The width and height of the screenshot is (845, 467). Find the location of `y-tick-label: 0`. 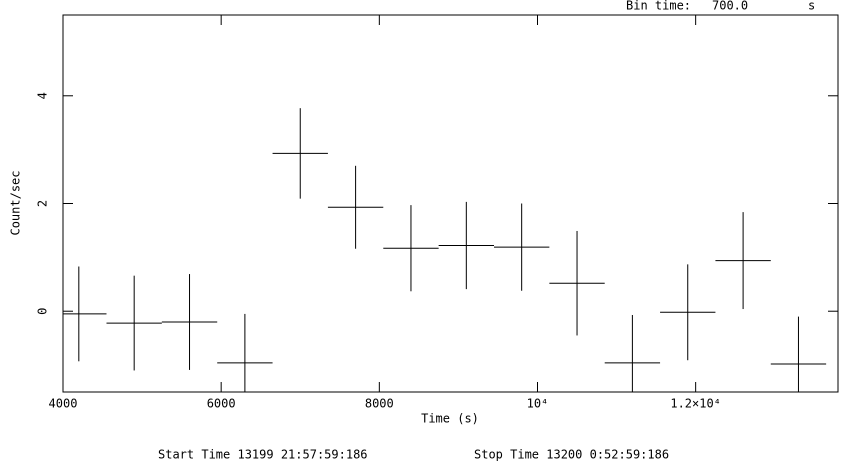

y-tick-label: 0 is located at coordinates (43, 311).